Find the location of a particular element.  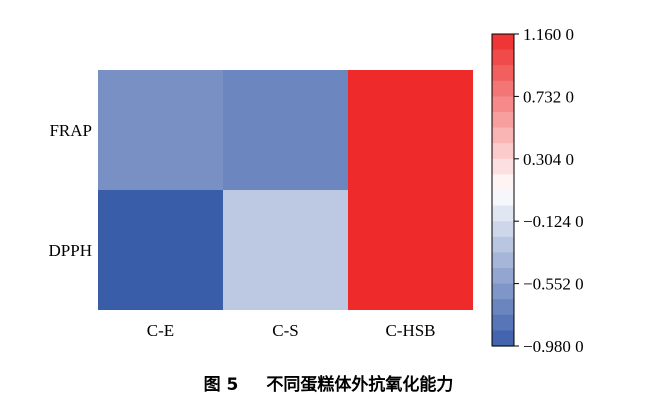

column-labels: C-E C-S C-HSB is located at coordinates (291, 330).